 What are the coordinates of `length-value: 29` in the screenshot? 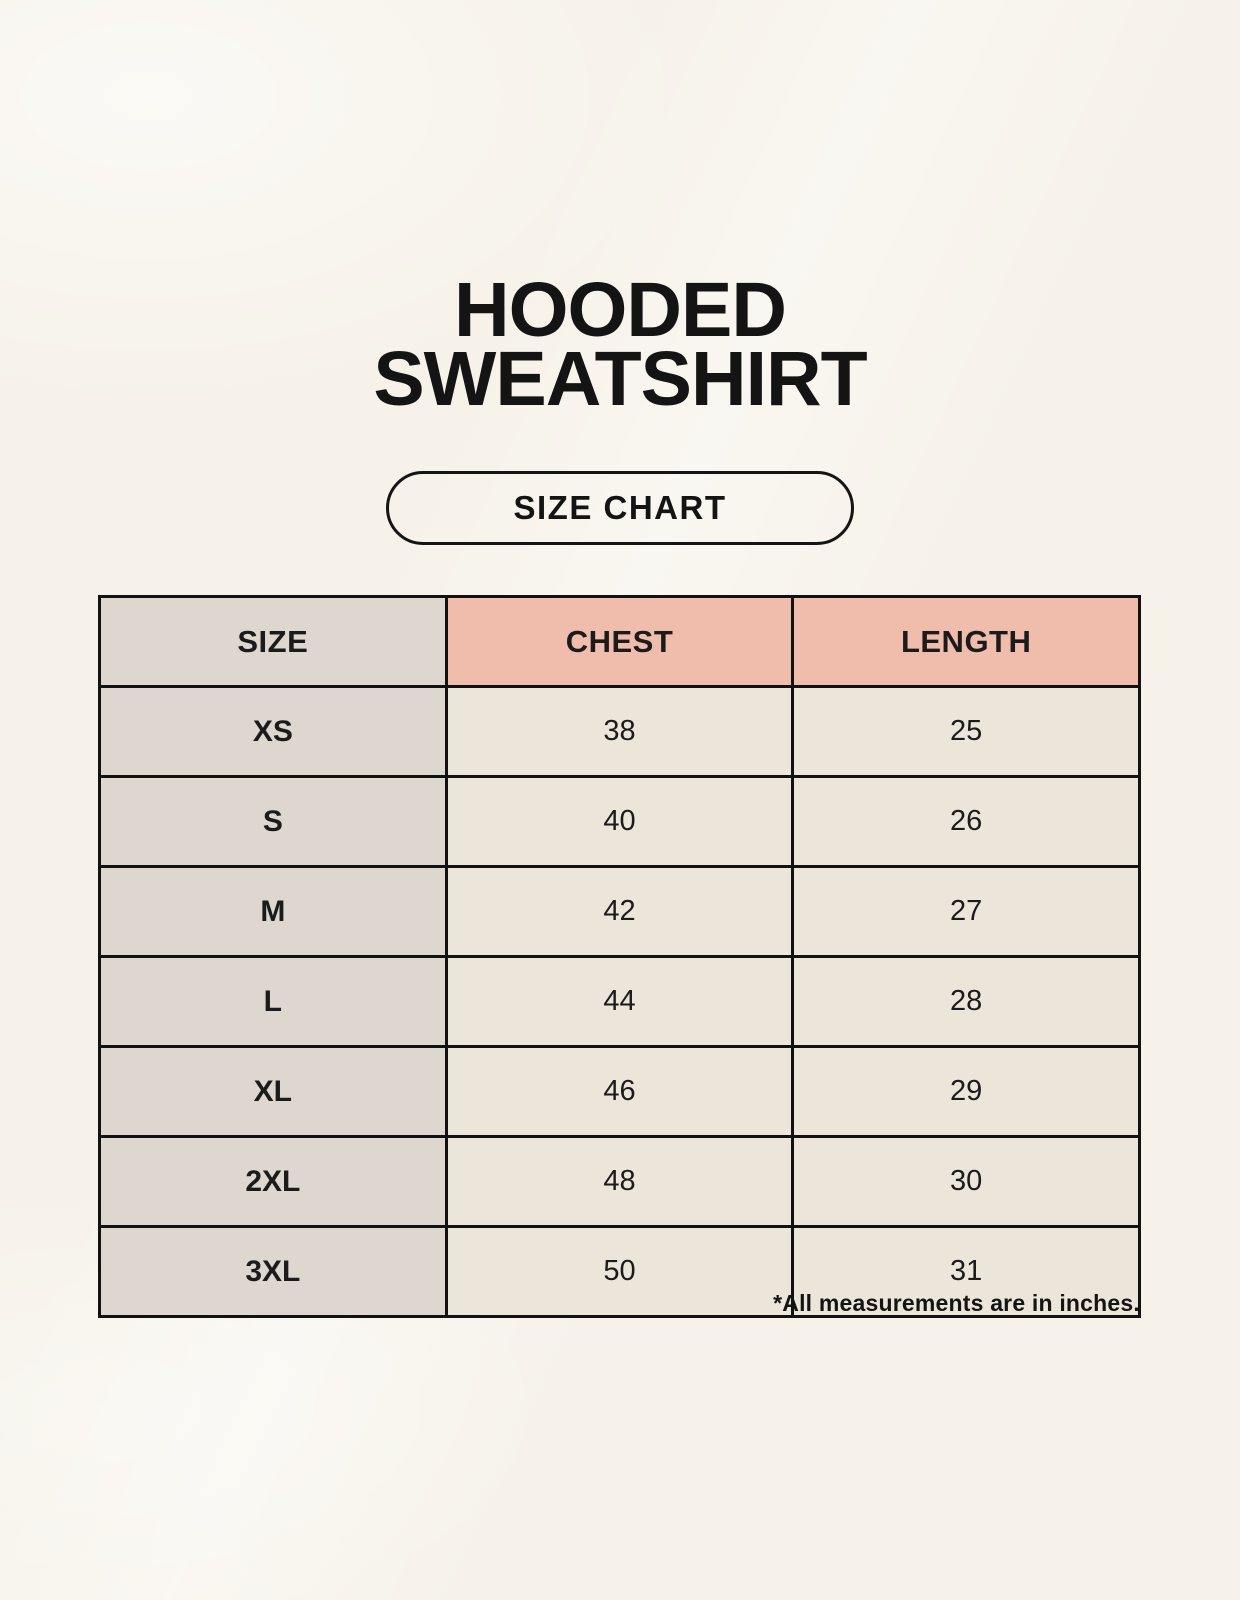 It's located at (966, 1091).